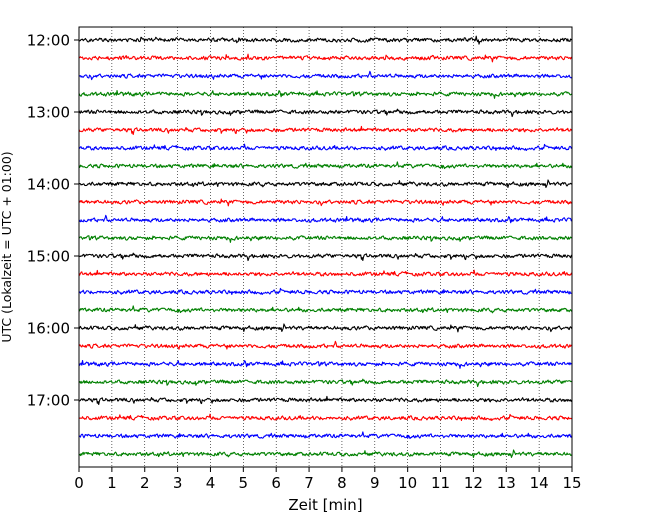 The image size is (650, 520). What do you see at coordinates (506, 483) in the screenshot?
I see `x-tick-label: 13` at bounding box center [506, 483].